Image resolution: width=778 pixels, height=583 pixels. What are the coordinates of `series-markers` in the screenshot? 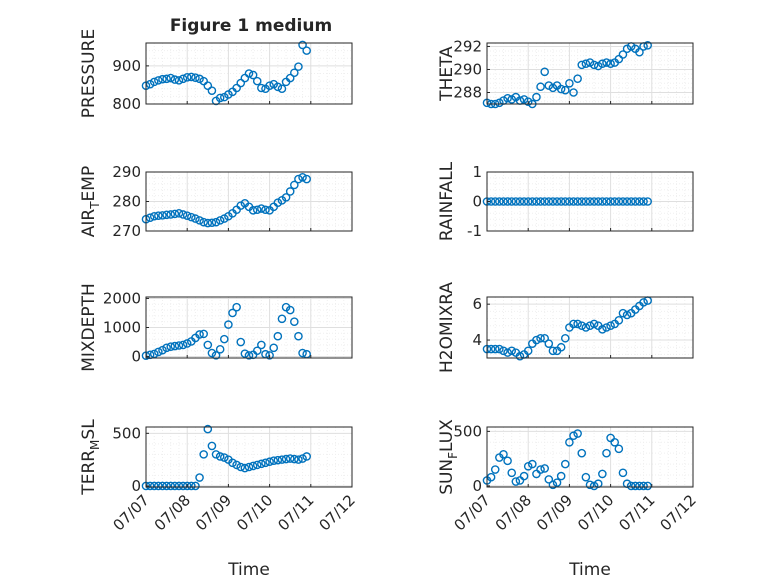 It's located at (567, 460).